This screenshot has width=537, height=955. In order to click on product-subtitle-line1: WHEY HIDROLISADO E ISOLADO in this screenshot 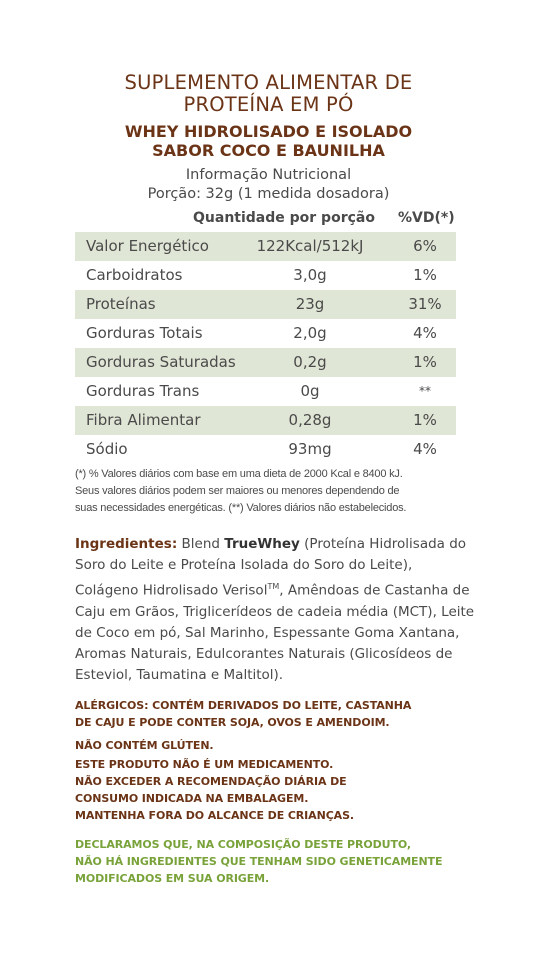, I will do `click(268, 131)`.